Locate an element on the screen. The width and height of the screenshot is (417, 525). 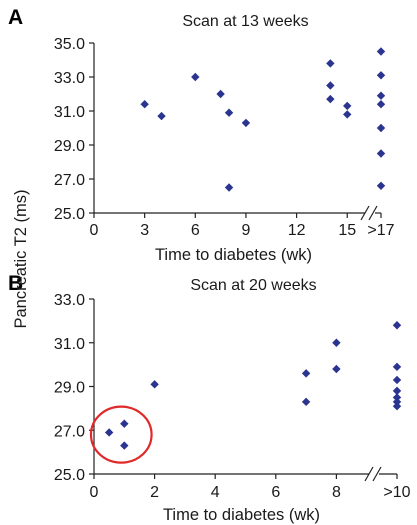
panel-a-y-tick-label: 33.0 is located at coordinates (69, 78).